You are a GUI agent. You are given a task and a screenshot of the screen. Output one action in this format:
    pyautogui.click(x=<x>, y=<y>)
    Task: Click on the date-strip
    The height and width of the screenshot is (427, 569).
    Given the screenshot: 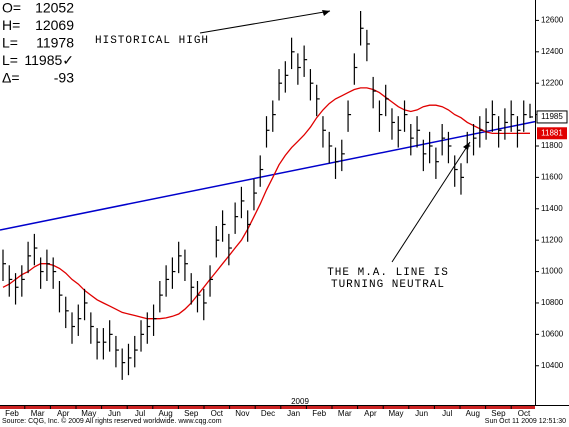 What is the action you would take?
    pyautogui.click(x=267, y=407)
    